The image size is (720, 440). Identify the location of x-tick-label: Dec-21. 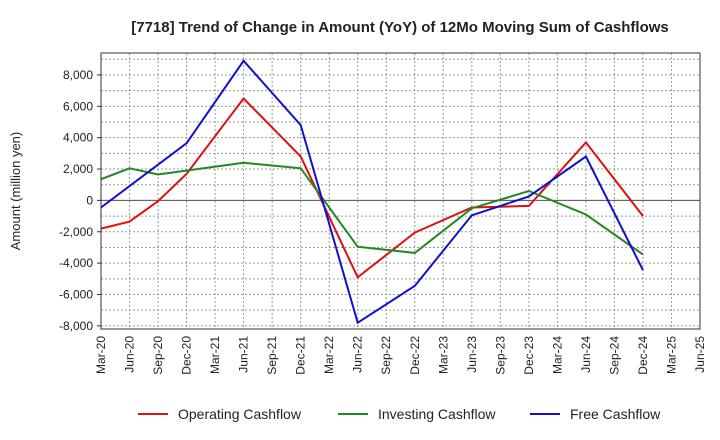
(301, 355).